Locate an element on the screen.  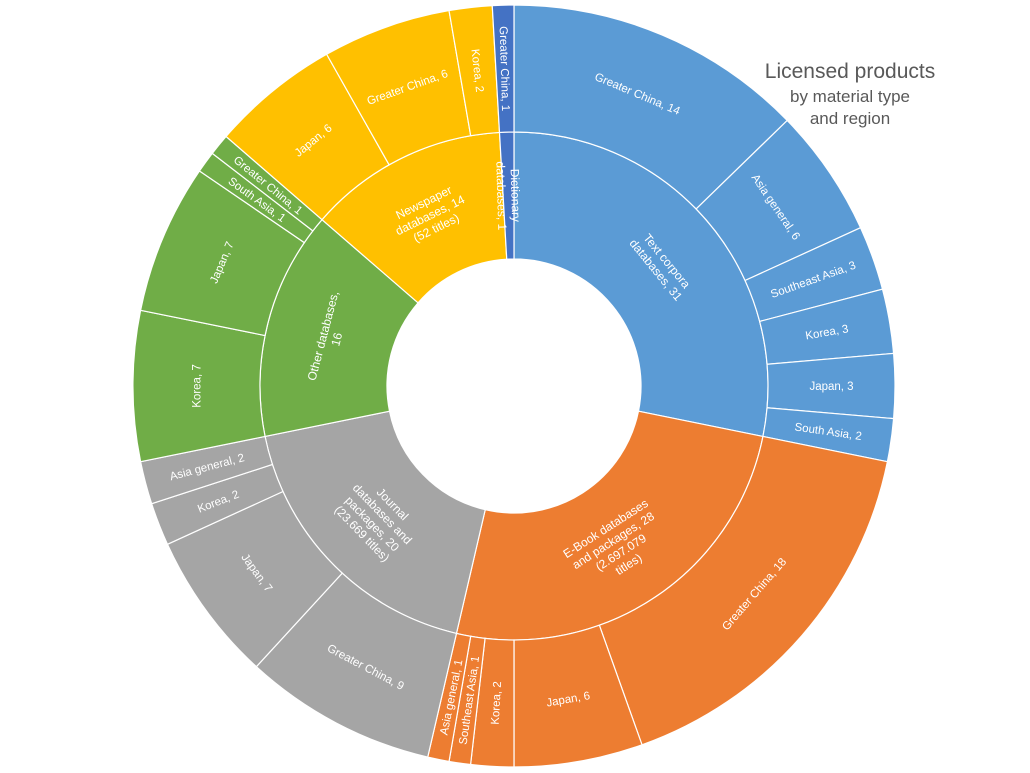
chart-subtitle-line-1: by material type is located at coordinates (850, 96).